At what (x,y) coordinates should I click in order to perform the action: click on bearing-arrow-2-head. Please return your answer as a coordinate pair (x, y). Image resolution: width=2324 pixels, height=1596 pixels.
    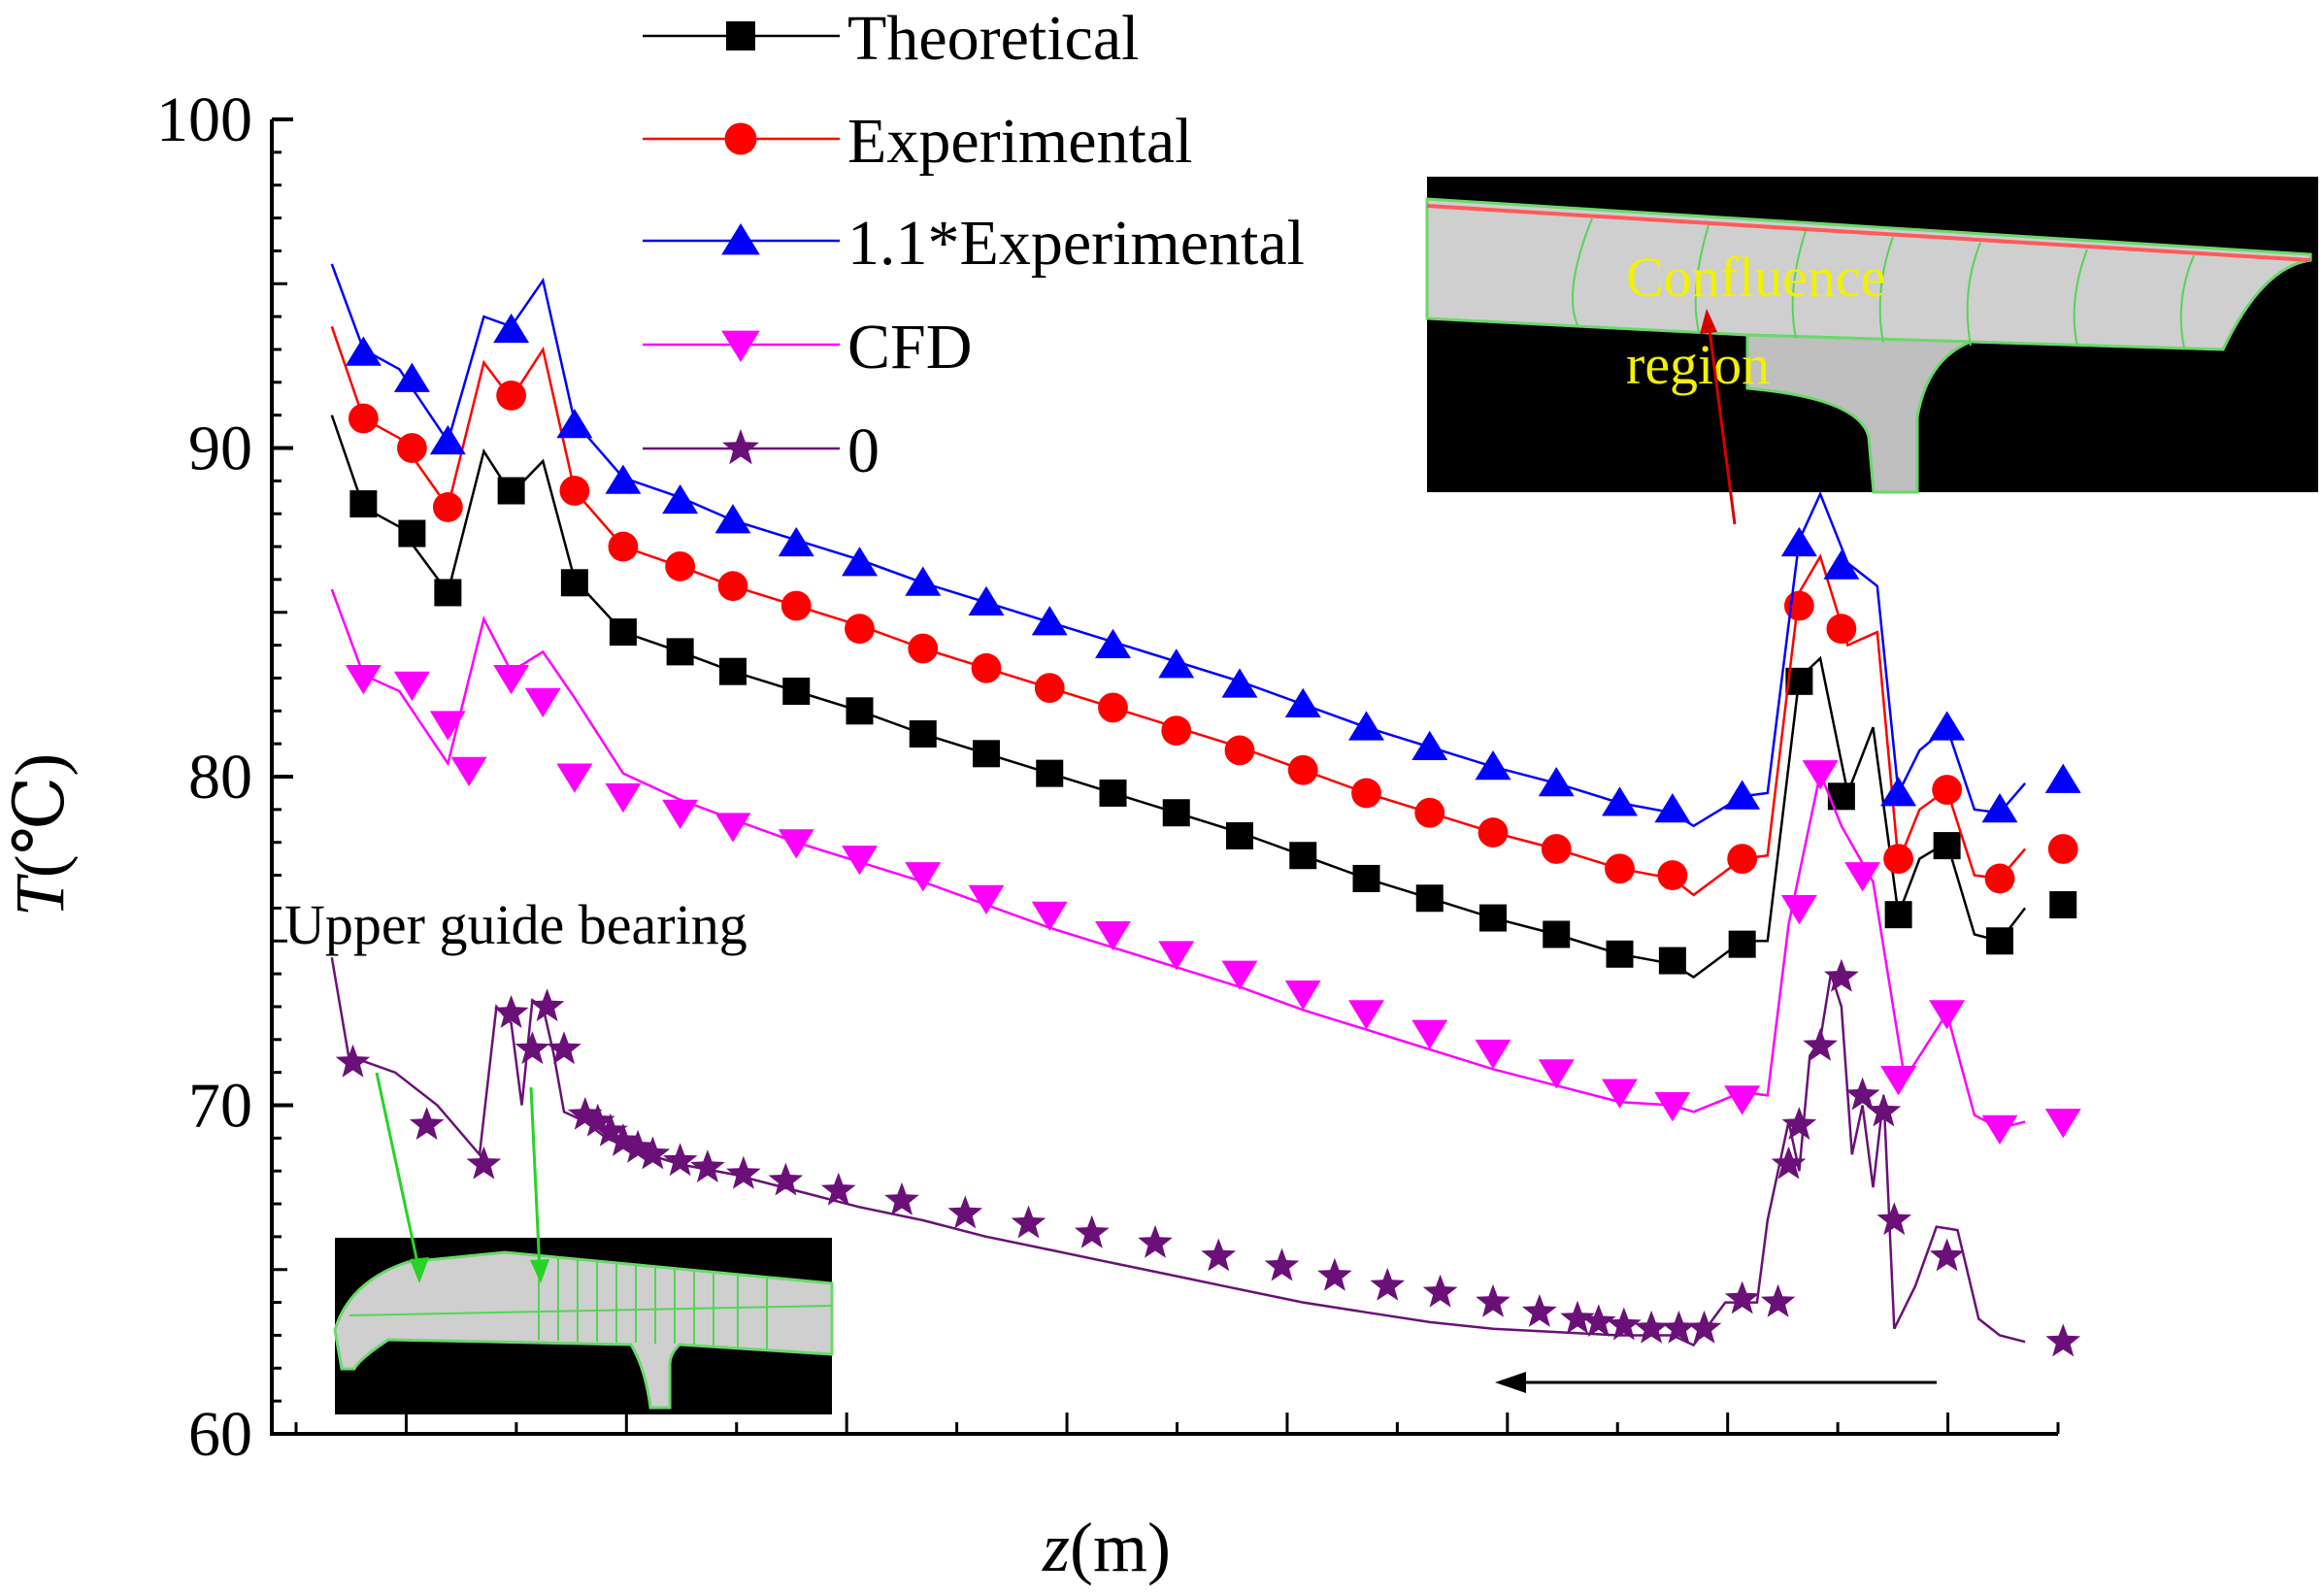
    Looking at the image, I should click on (539, 1271).